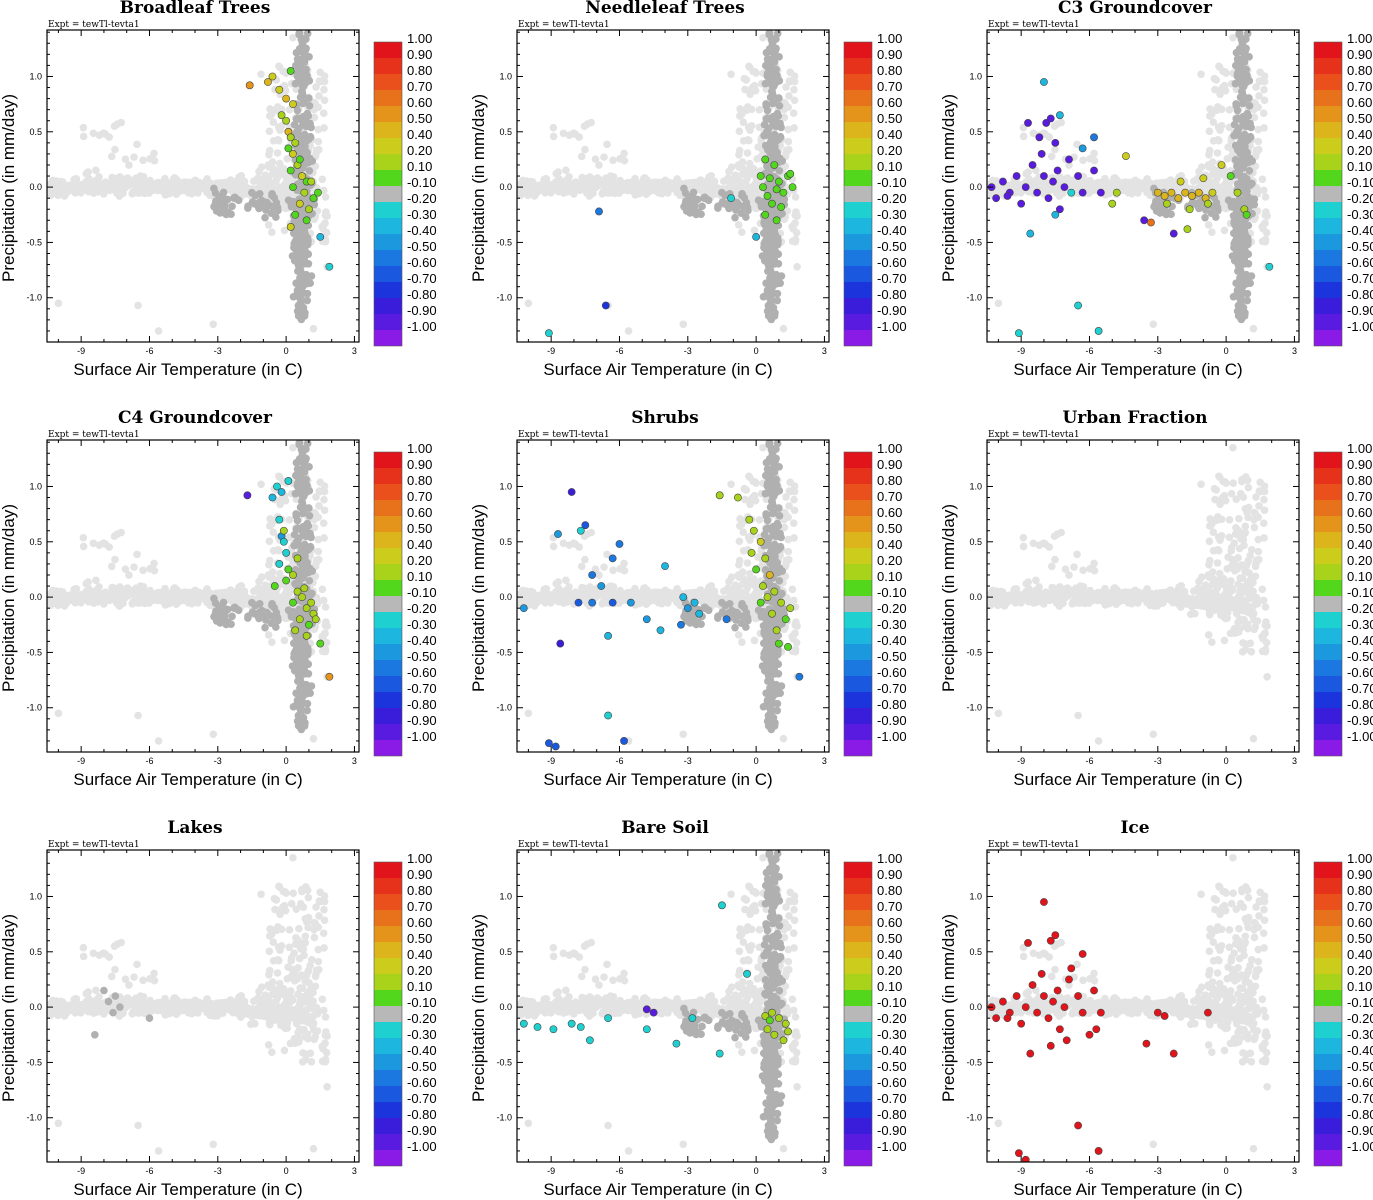 Image resolution: width=1373 pixels, height=1200 pixels. What do you see at coordinates (664, 9) in the screenshot?
I see `panel-title: Needleleaf Trees` at bounding box center [664, 9].